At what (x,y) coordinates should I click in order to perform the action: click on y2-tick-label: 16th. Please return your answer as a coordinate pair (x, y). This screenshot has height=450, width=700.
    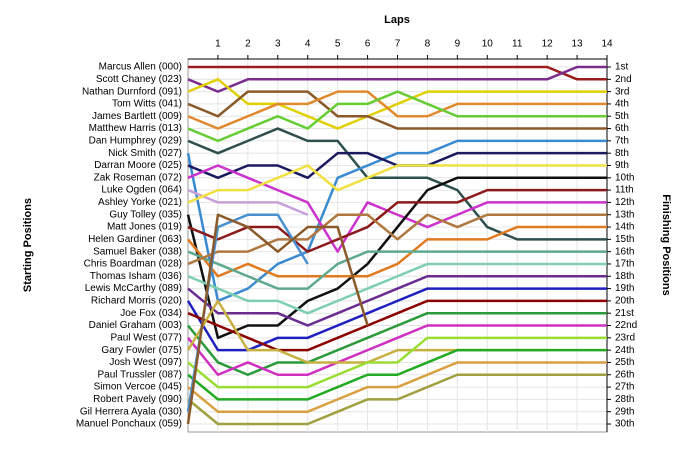
    Looking at the image, I should click on (624, 251).